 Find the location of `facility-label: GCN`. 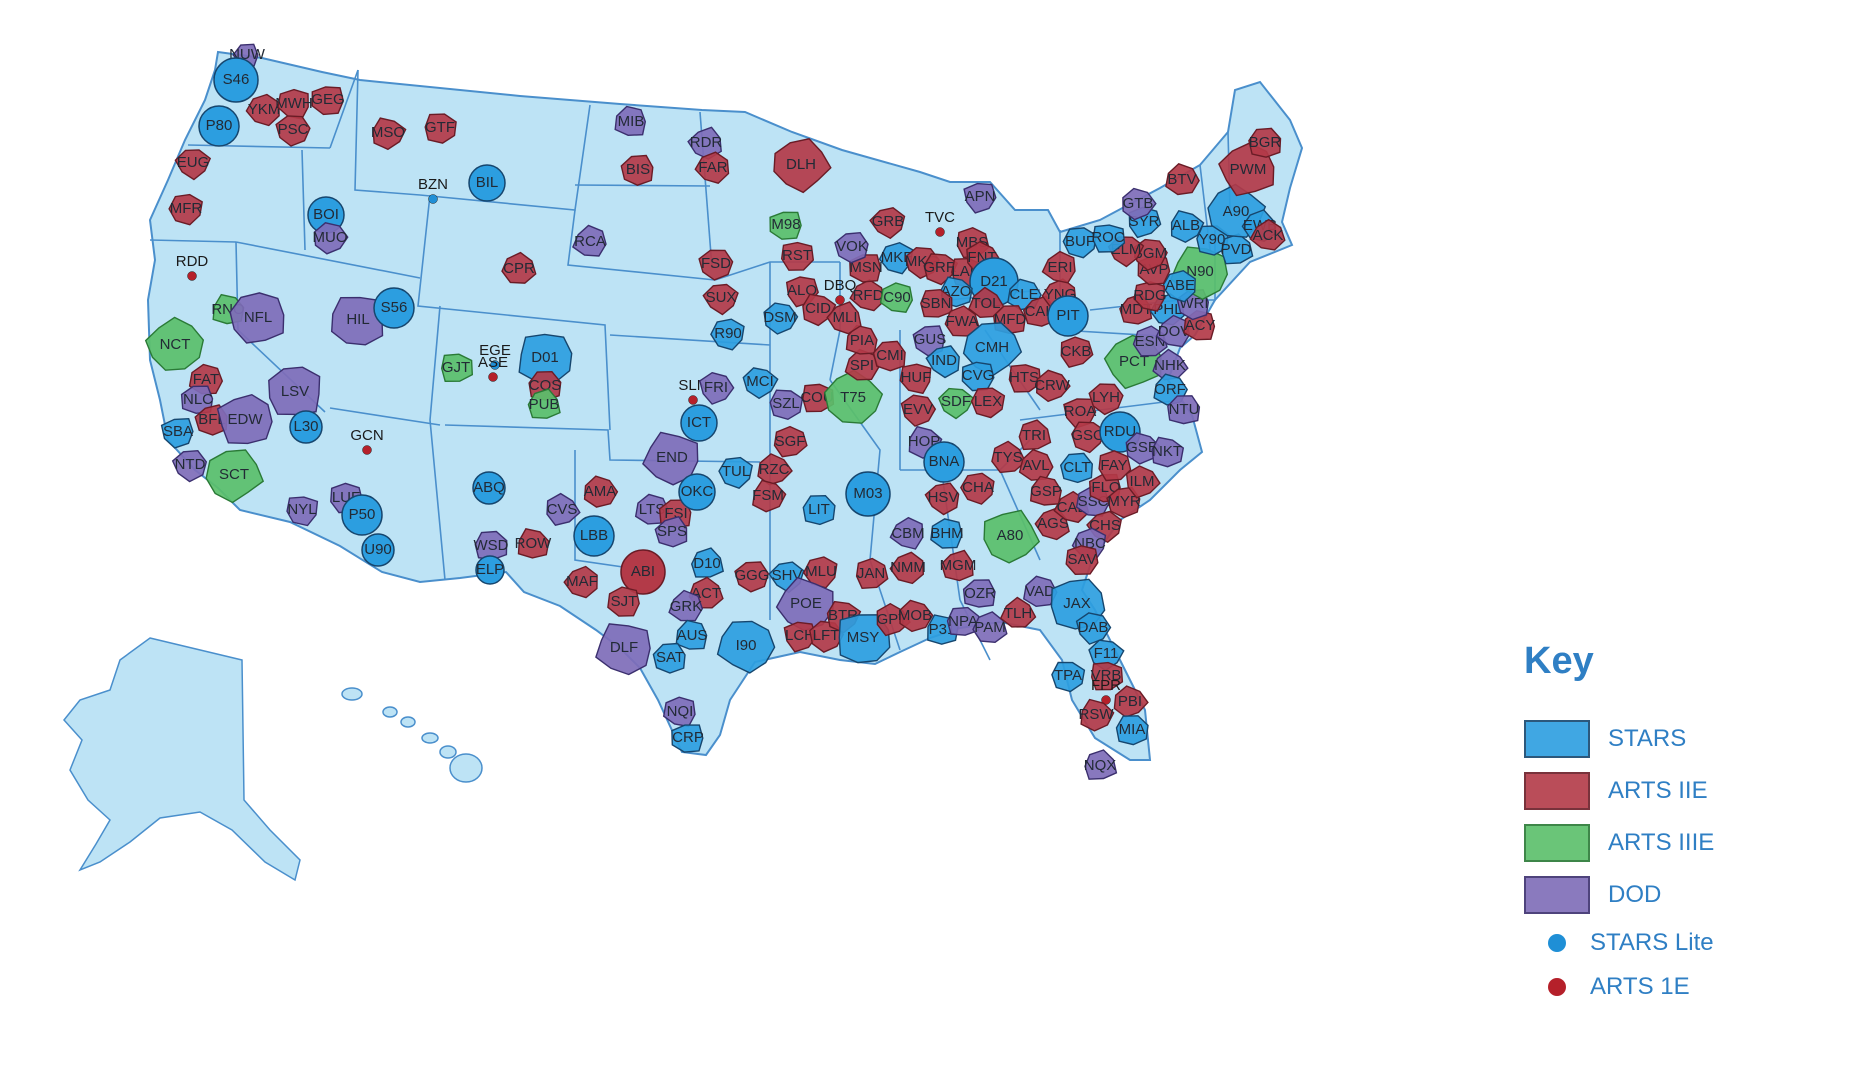

facility-label: GCN is located at coordinates (366, 435).